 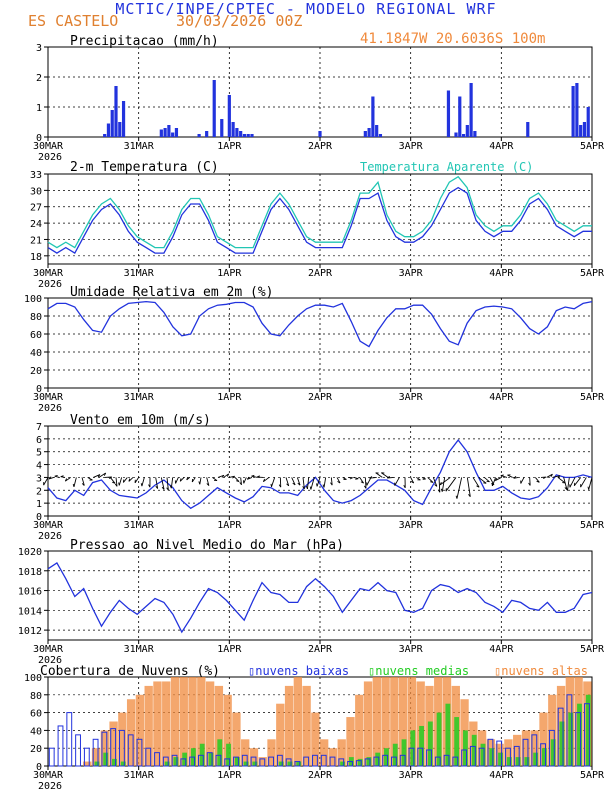 I want to click on legend-low-clouds: ▯nuvens baixas, so click(x=298, y=671).